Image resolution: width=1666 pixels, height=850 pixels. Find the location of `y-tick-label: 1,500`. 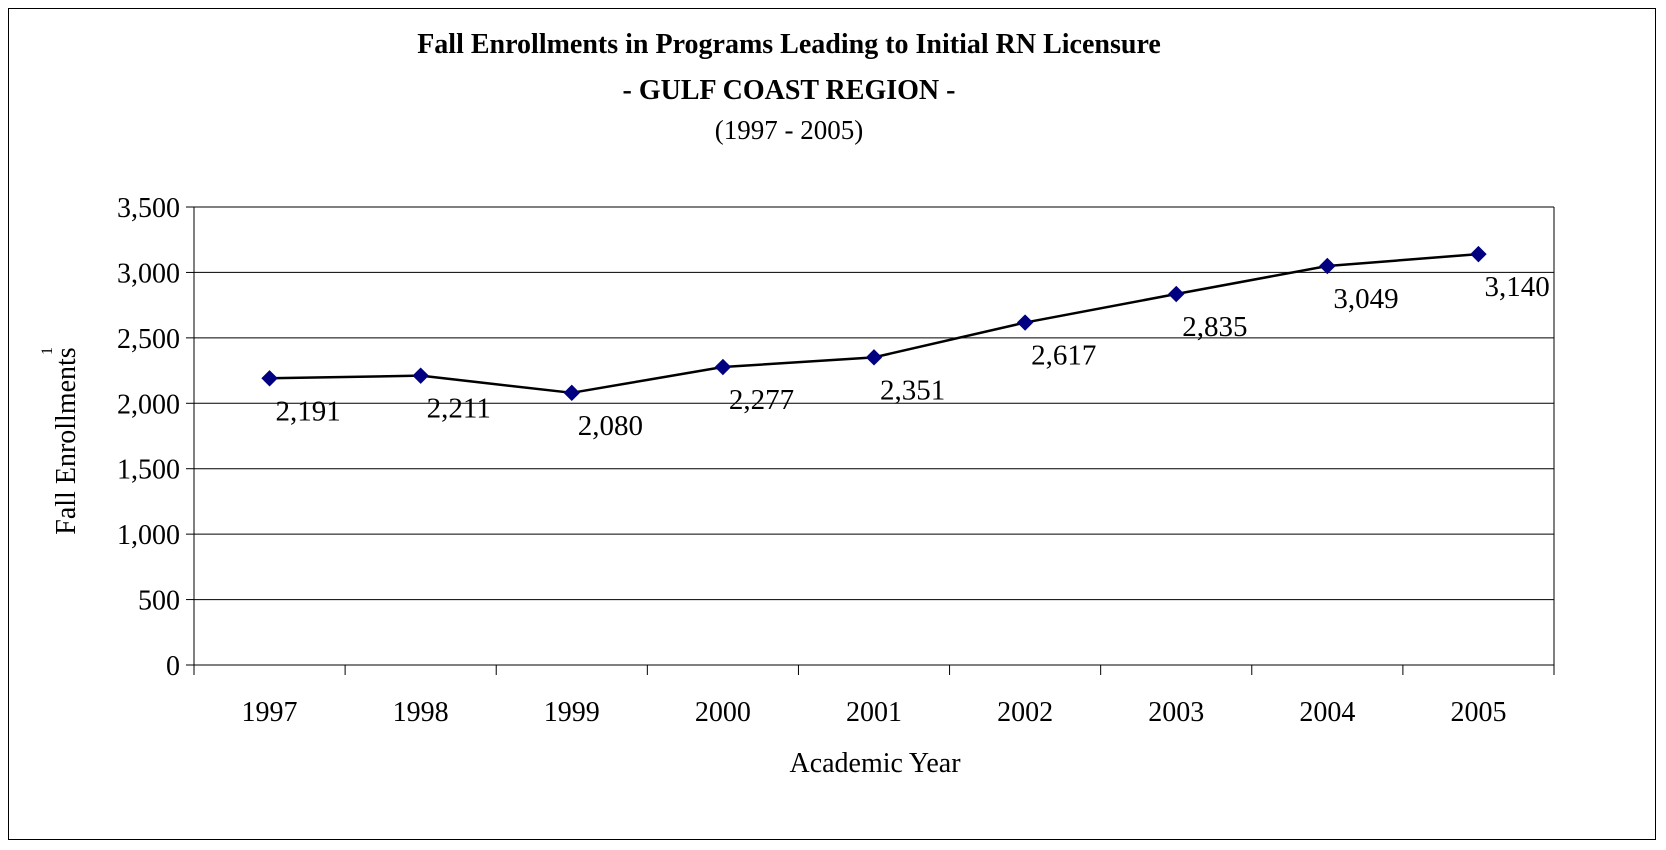

y-tick-label: 1,500 is located at coordinates (148, 470).